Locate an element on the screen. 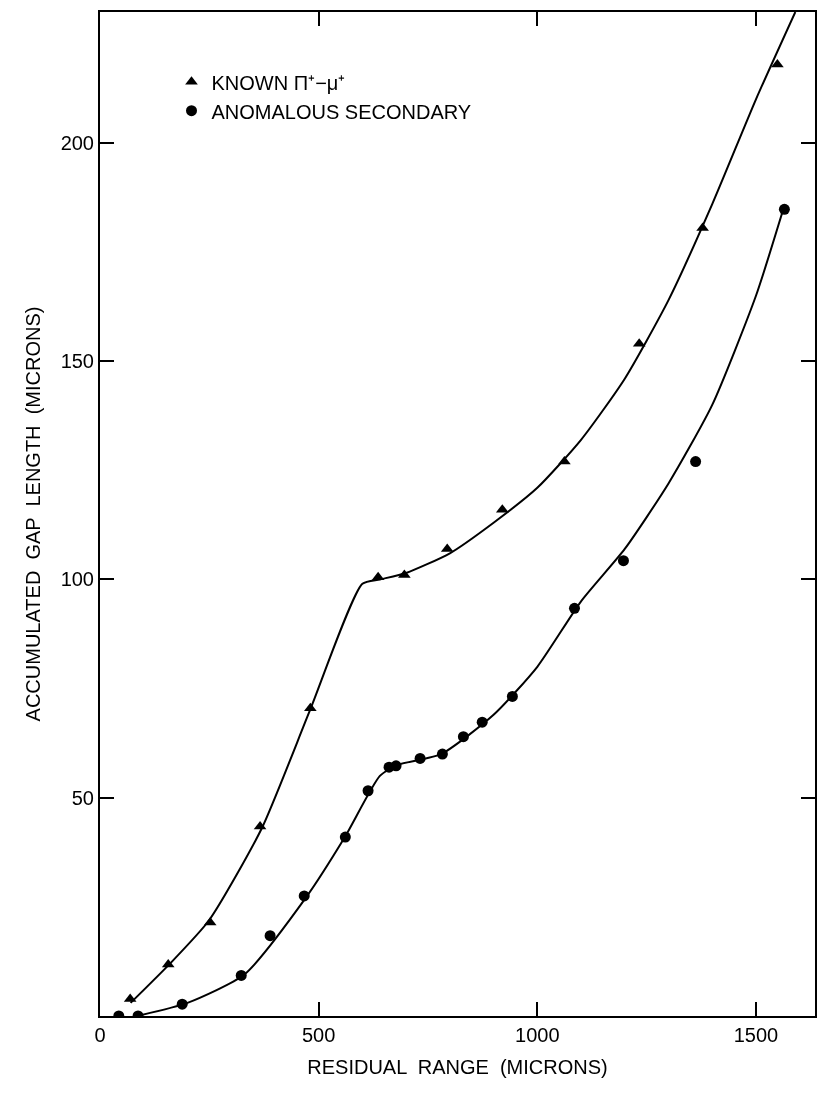  x-tick-label: 0 is located at coordinates (100, 1035).